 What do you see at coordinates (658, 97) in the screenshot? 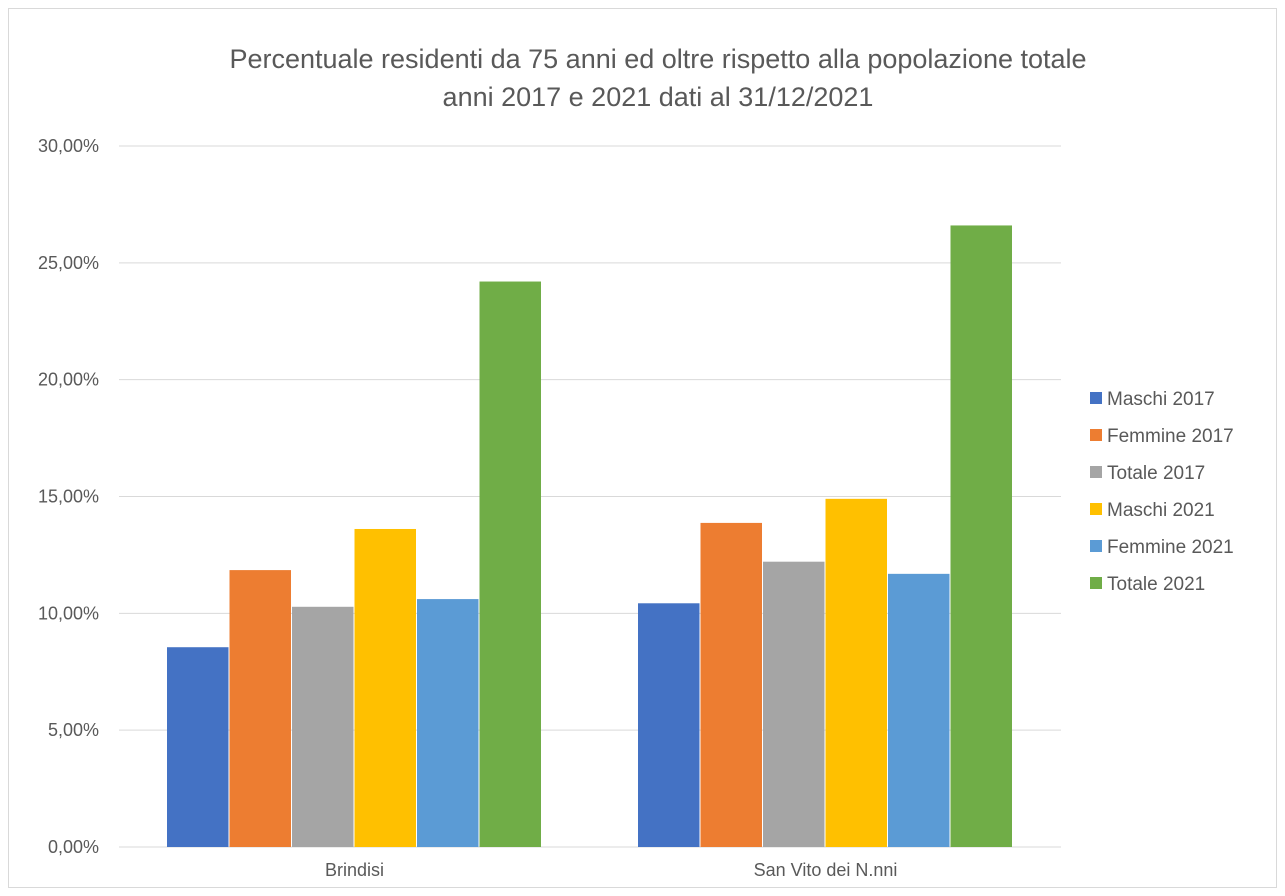
I see `chart-subtitle: anni 2017 e 2021 dati al 31/12/2021` at bounding box center [658, 97].